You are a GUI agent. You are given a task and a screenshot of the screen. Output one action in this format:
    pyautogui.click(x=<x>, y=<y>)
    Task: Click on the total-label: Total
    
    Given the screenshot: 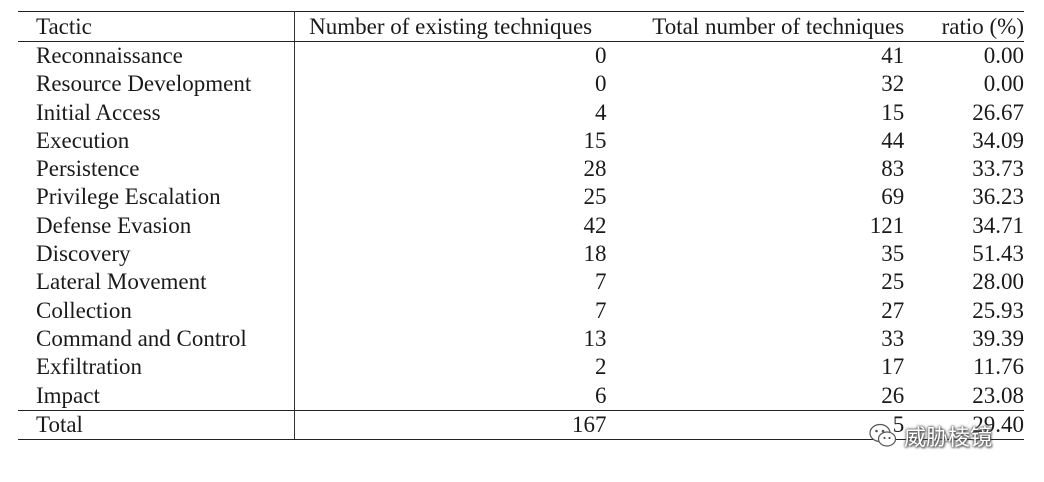 What is the action you would take?
    pyautogui.click(x=156, y=425)
    